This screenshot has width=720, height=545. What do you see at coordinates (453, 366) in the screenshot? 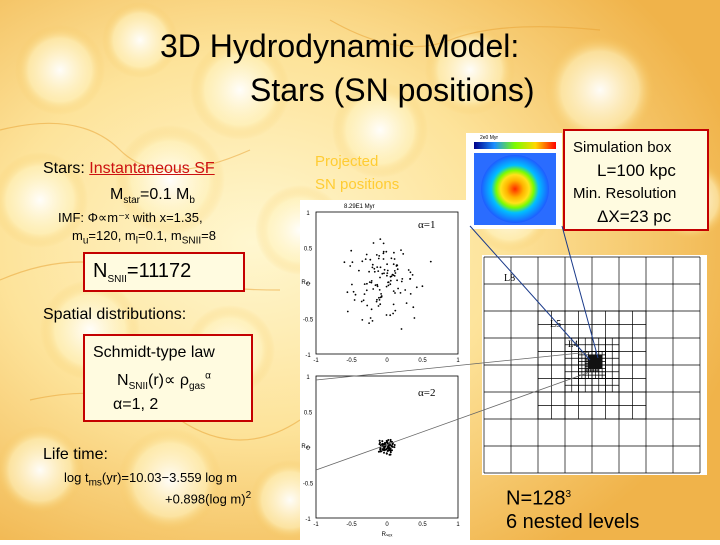
I see `connector-plot-top` at bounding box center [453, 366].